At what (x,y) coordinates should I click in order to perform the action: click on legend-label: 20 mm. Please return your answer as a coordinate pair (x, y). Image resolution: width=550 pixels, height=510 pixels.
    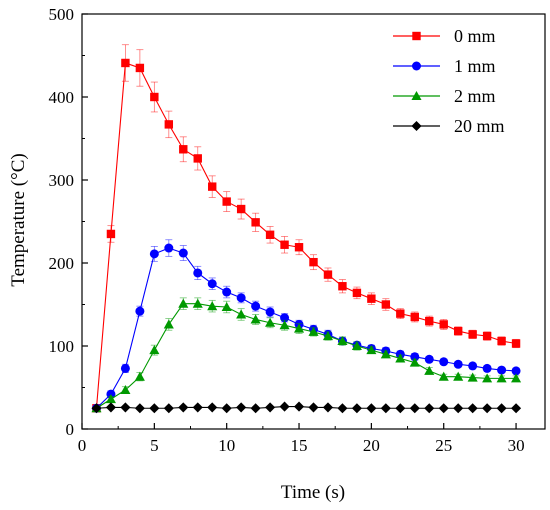
    Looking at the image, I should click on (479, 126).